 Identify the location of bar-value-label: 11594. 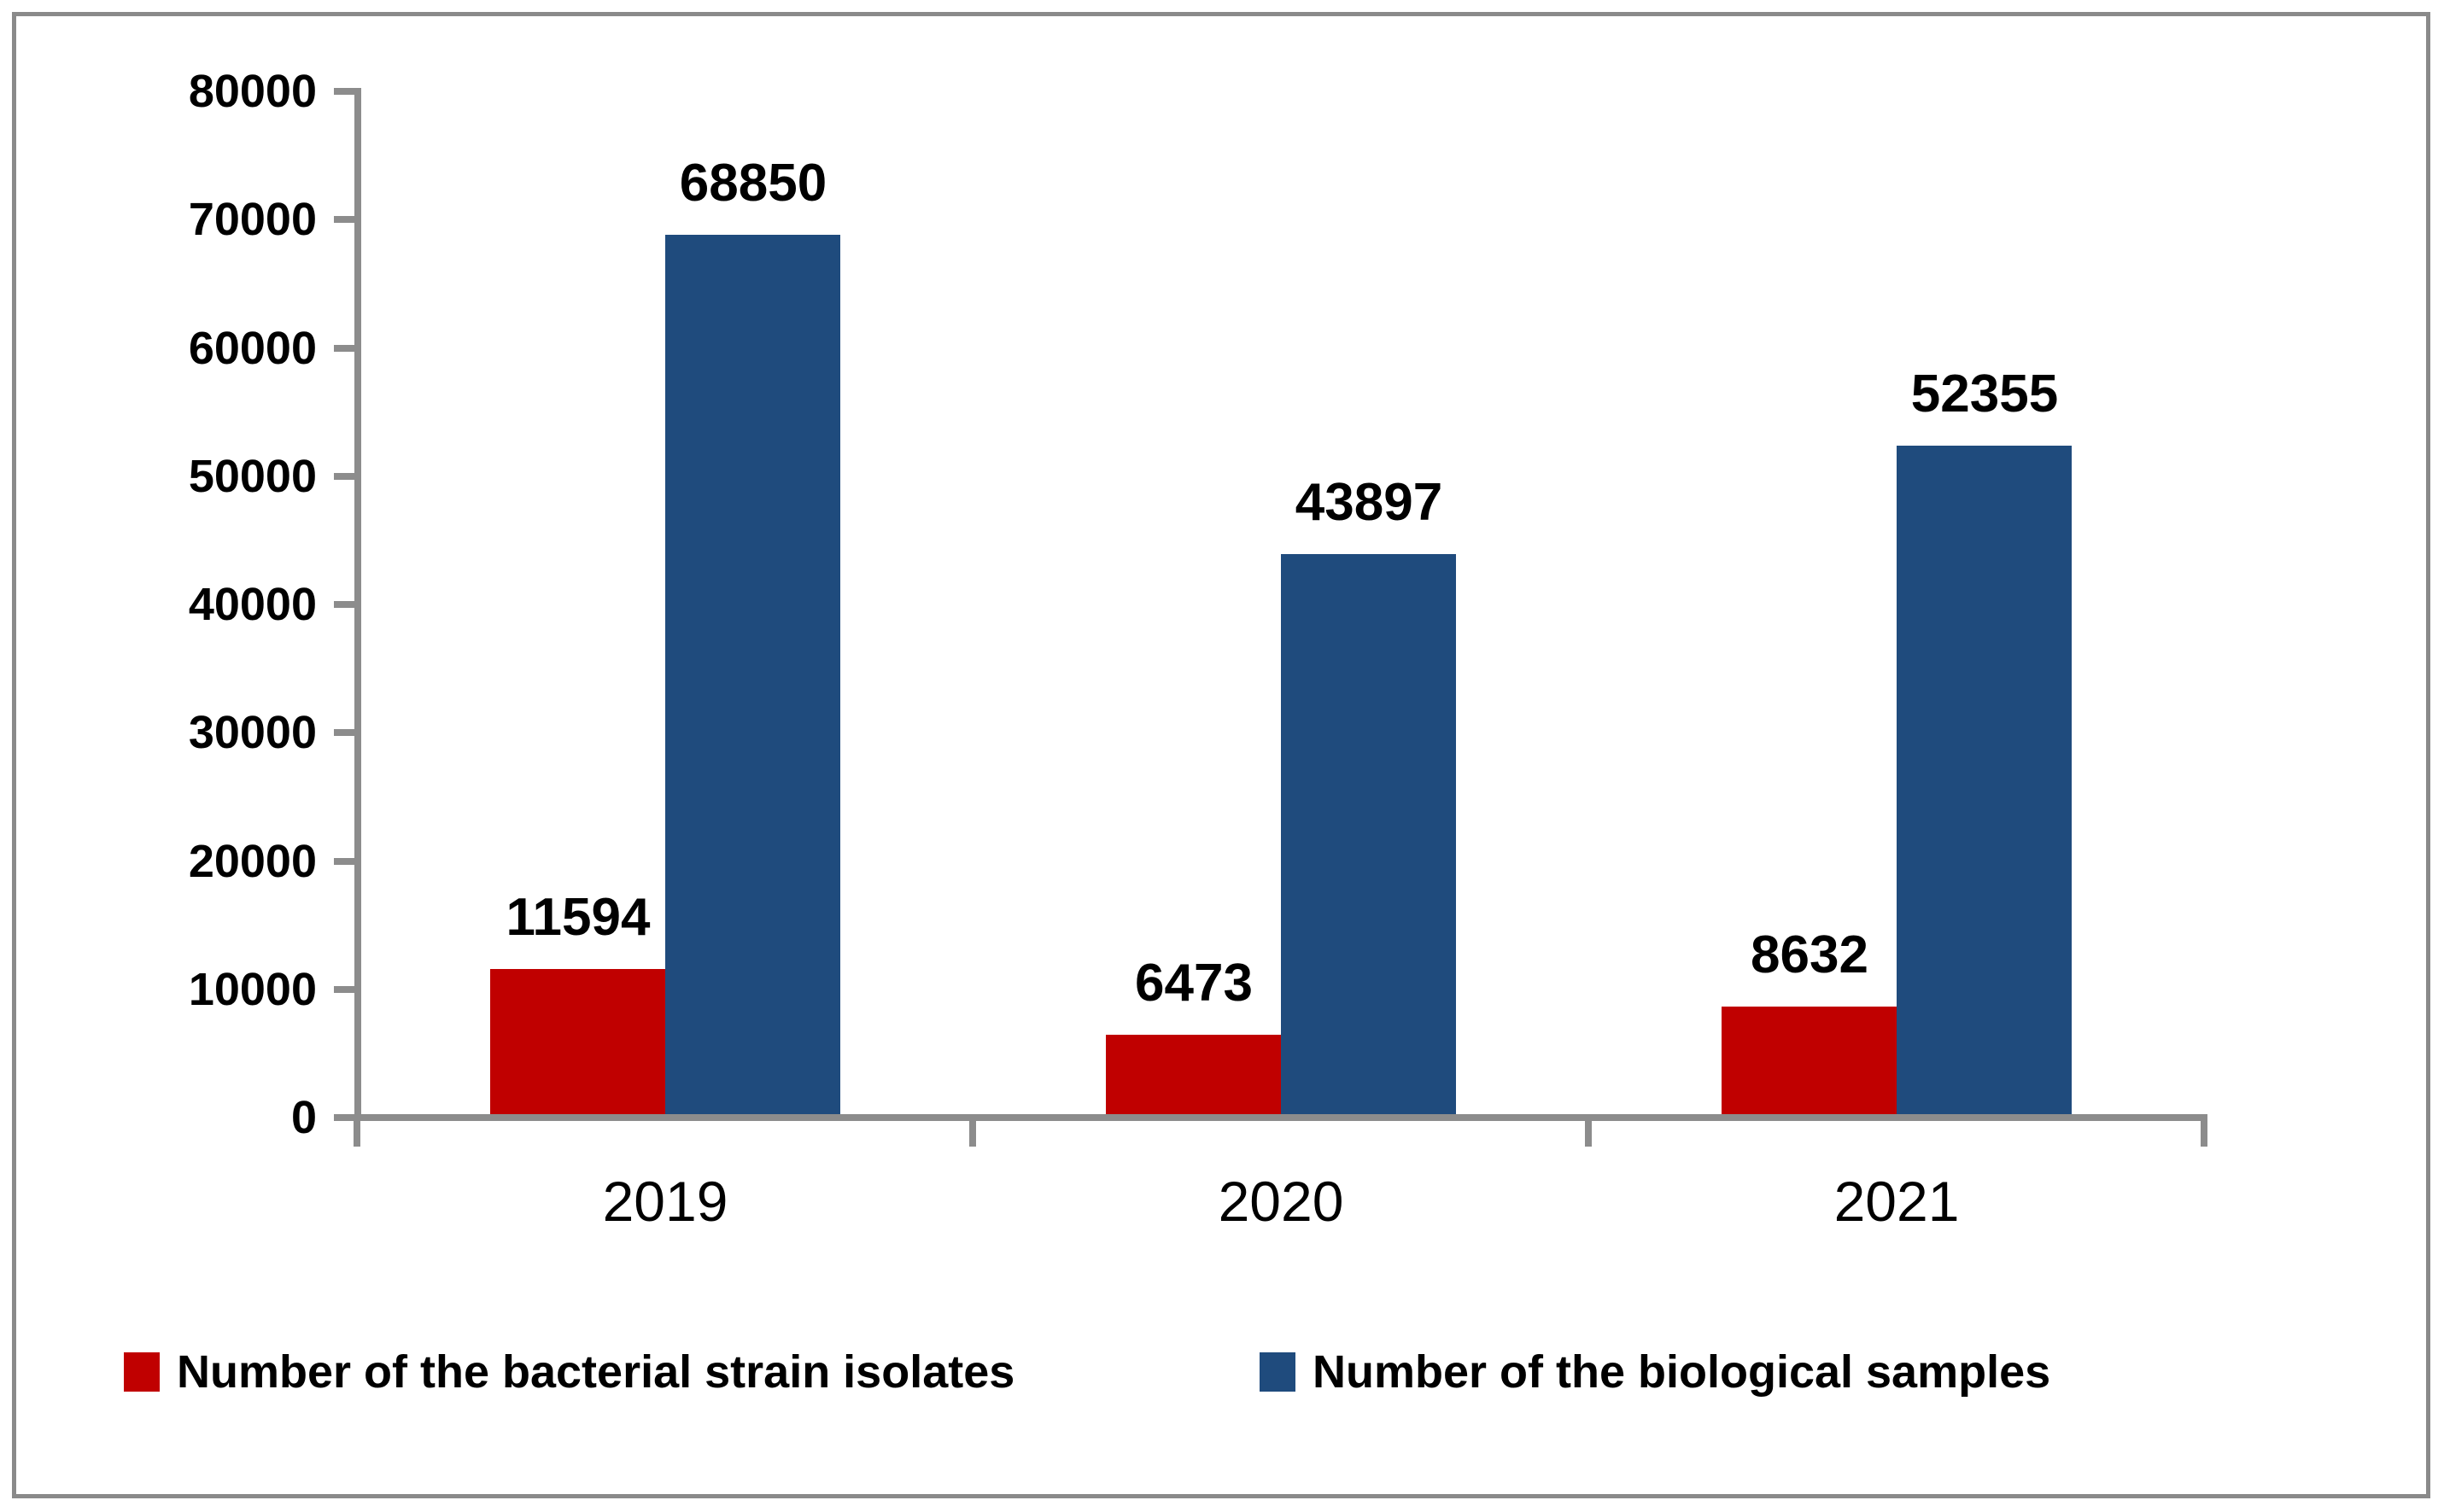
(578, 917).